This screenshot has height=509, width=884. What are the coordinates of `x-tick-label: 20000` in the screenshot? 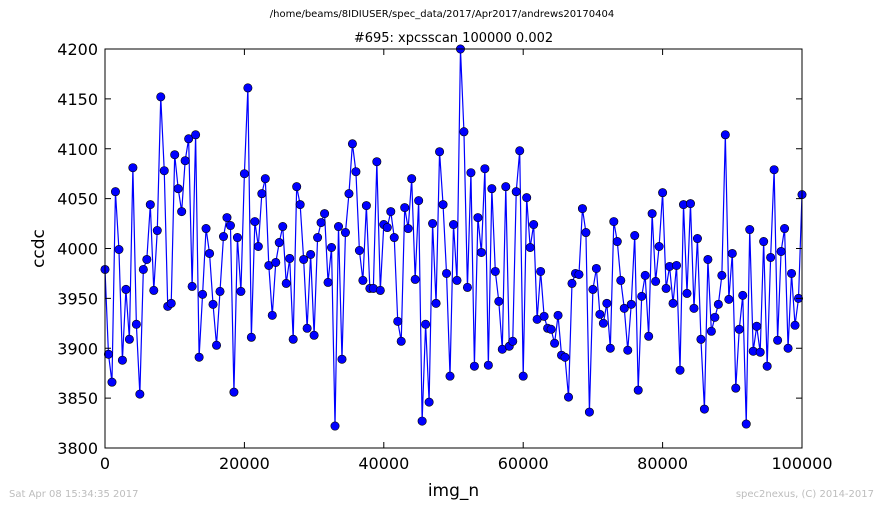 It's located at (244, 463).